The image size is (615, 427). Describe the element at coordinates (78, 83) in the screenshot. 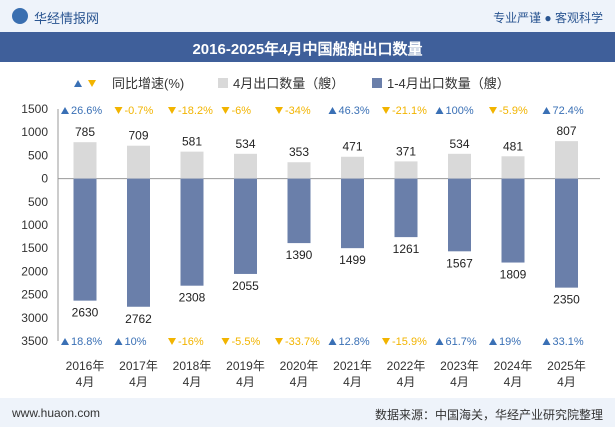

I see `legend-up-triangle-icon` at that location.